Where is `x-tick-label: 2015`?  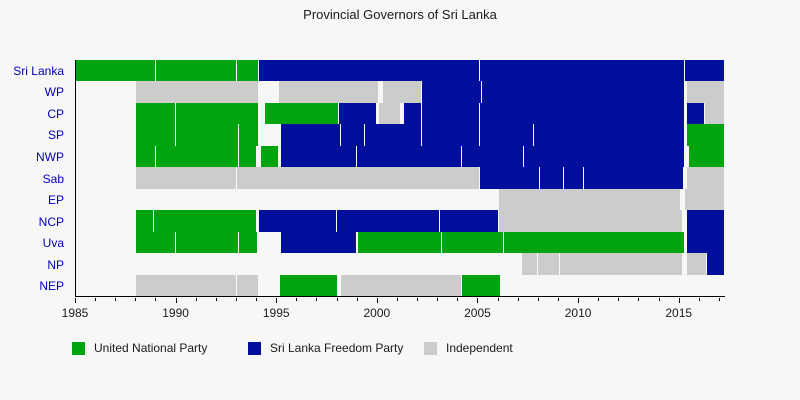
x-tick-label: 2015 is located at coordinates (679, 313).